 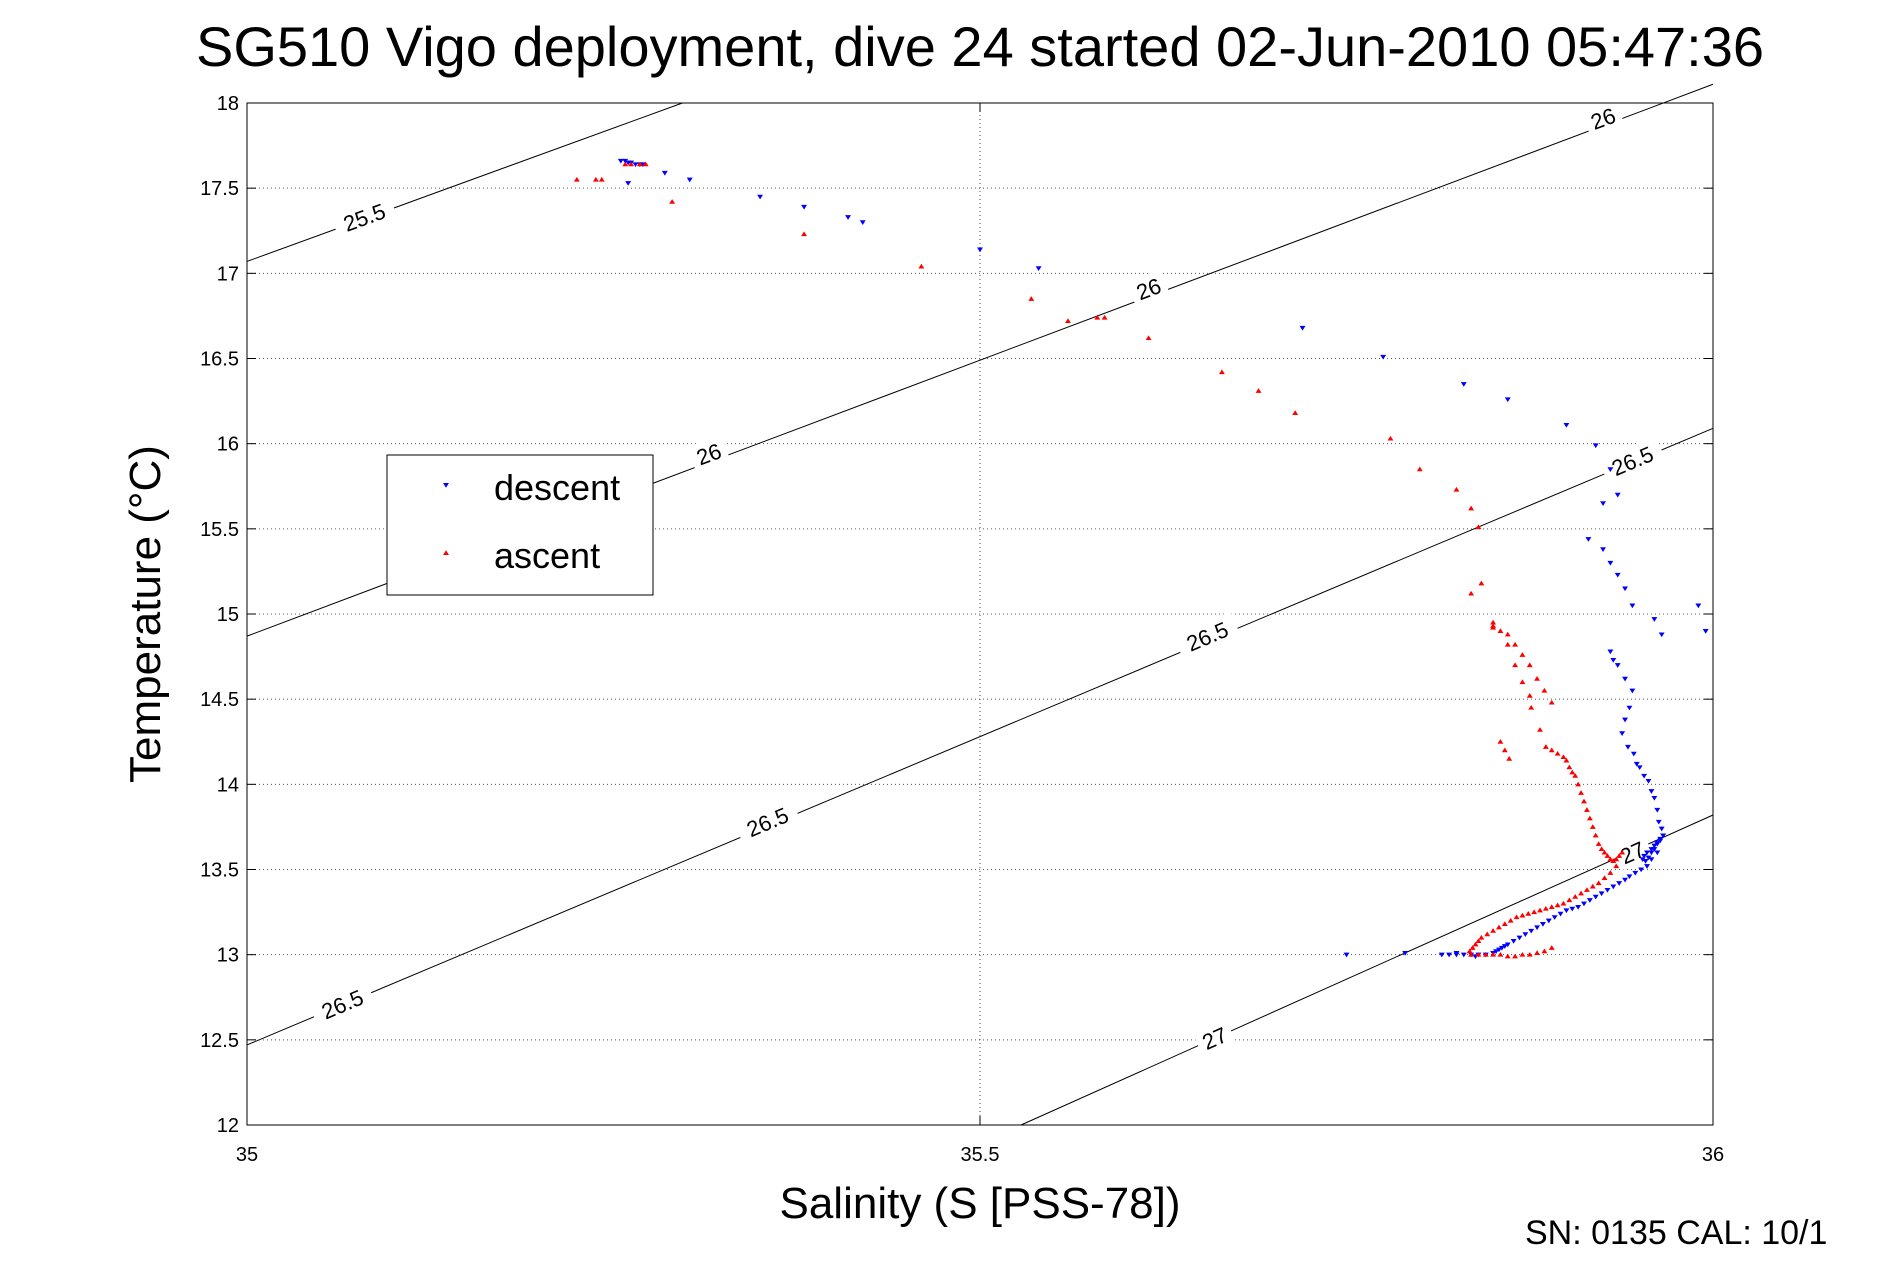 I want to click on y-tick-label: 12, so click(x=228, y=1126).